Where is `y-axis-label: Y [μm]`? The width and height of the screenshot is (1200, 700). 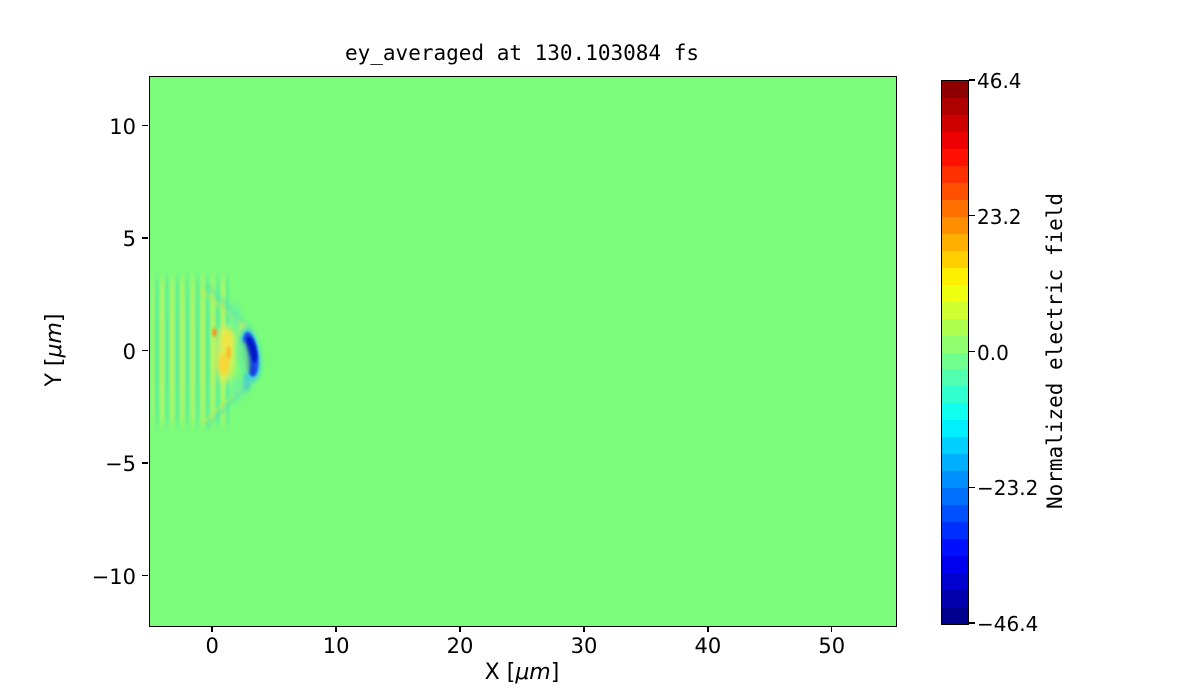
y-axis-label: Y [μm] is located at coordinates (55, 350).